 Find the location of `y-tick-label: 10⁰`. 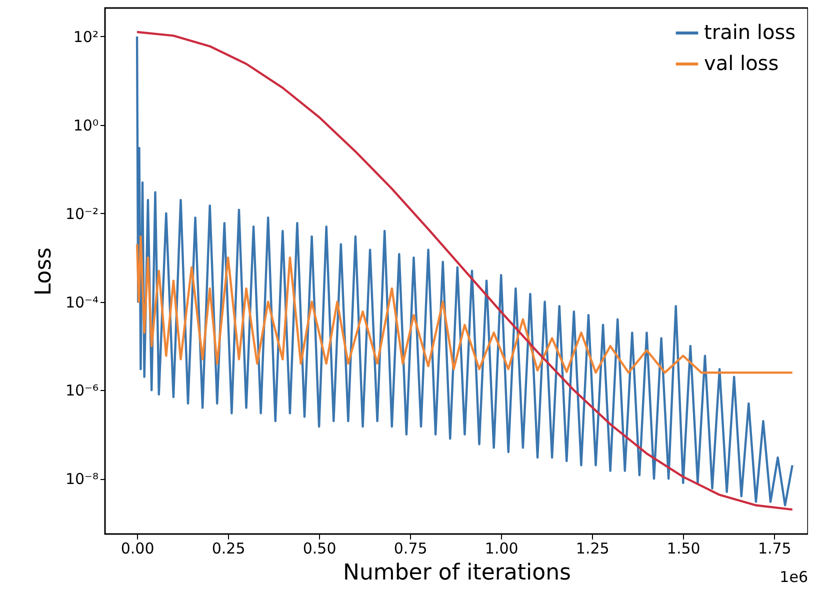

y-tick-label: 10⁰ is located at coordinates (85, 125).